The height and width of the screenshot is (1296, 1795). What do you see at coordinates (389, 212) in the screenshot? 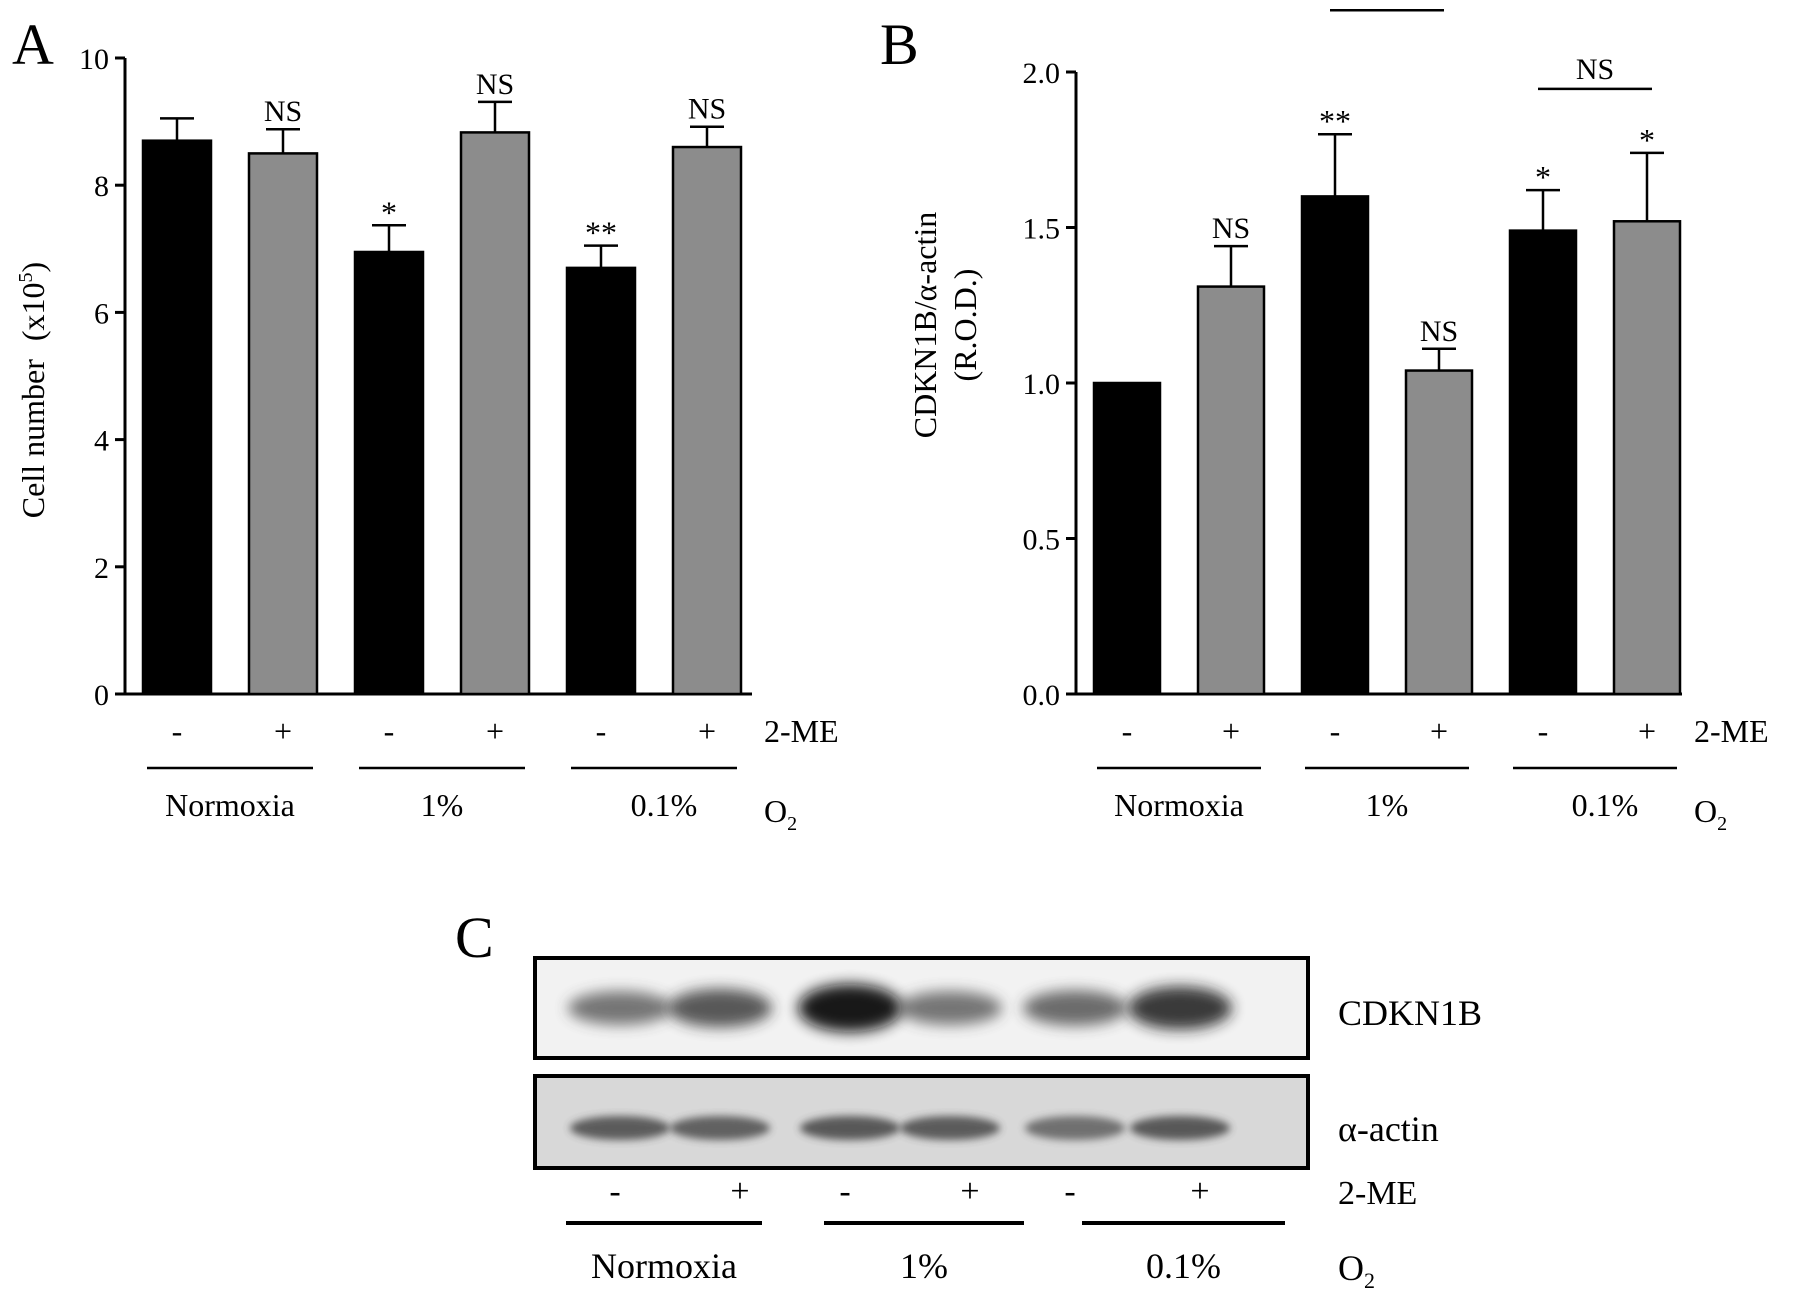
I see `chart-a-significance-label: *` at bounding box center [389, 212].